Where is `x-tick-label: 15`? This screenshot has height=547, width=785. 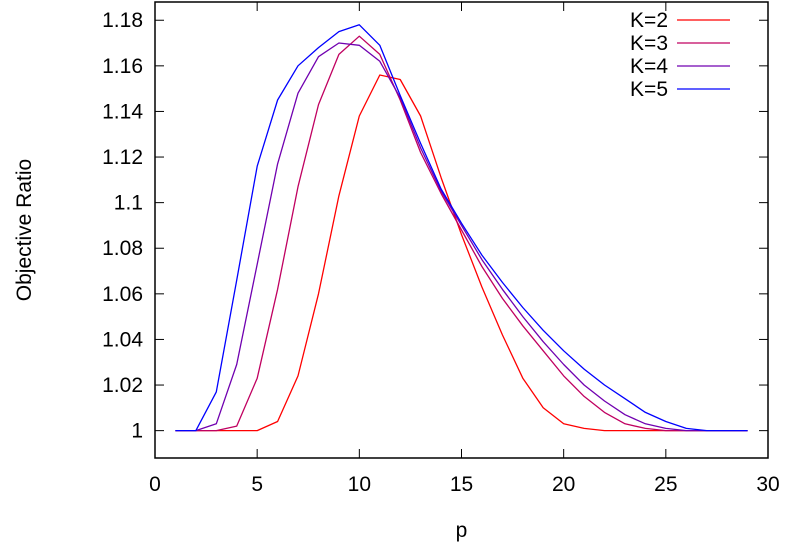 x-tick-label: 15 is located at coordinates (461, 484).